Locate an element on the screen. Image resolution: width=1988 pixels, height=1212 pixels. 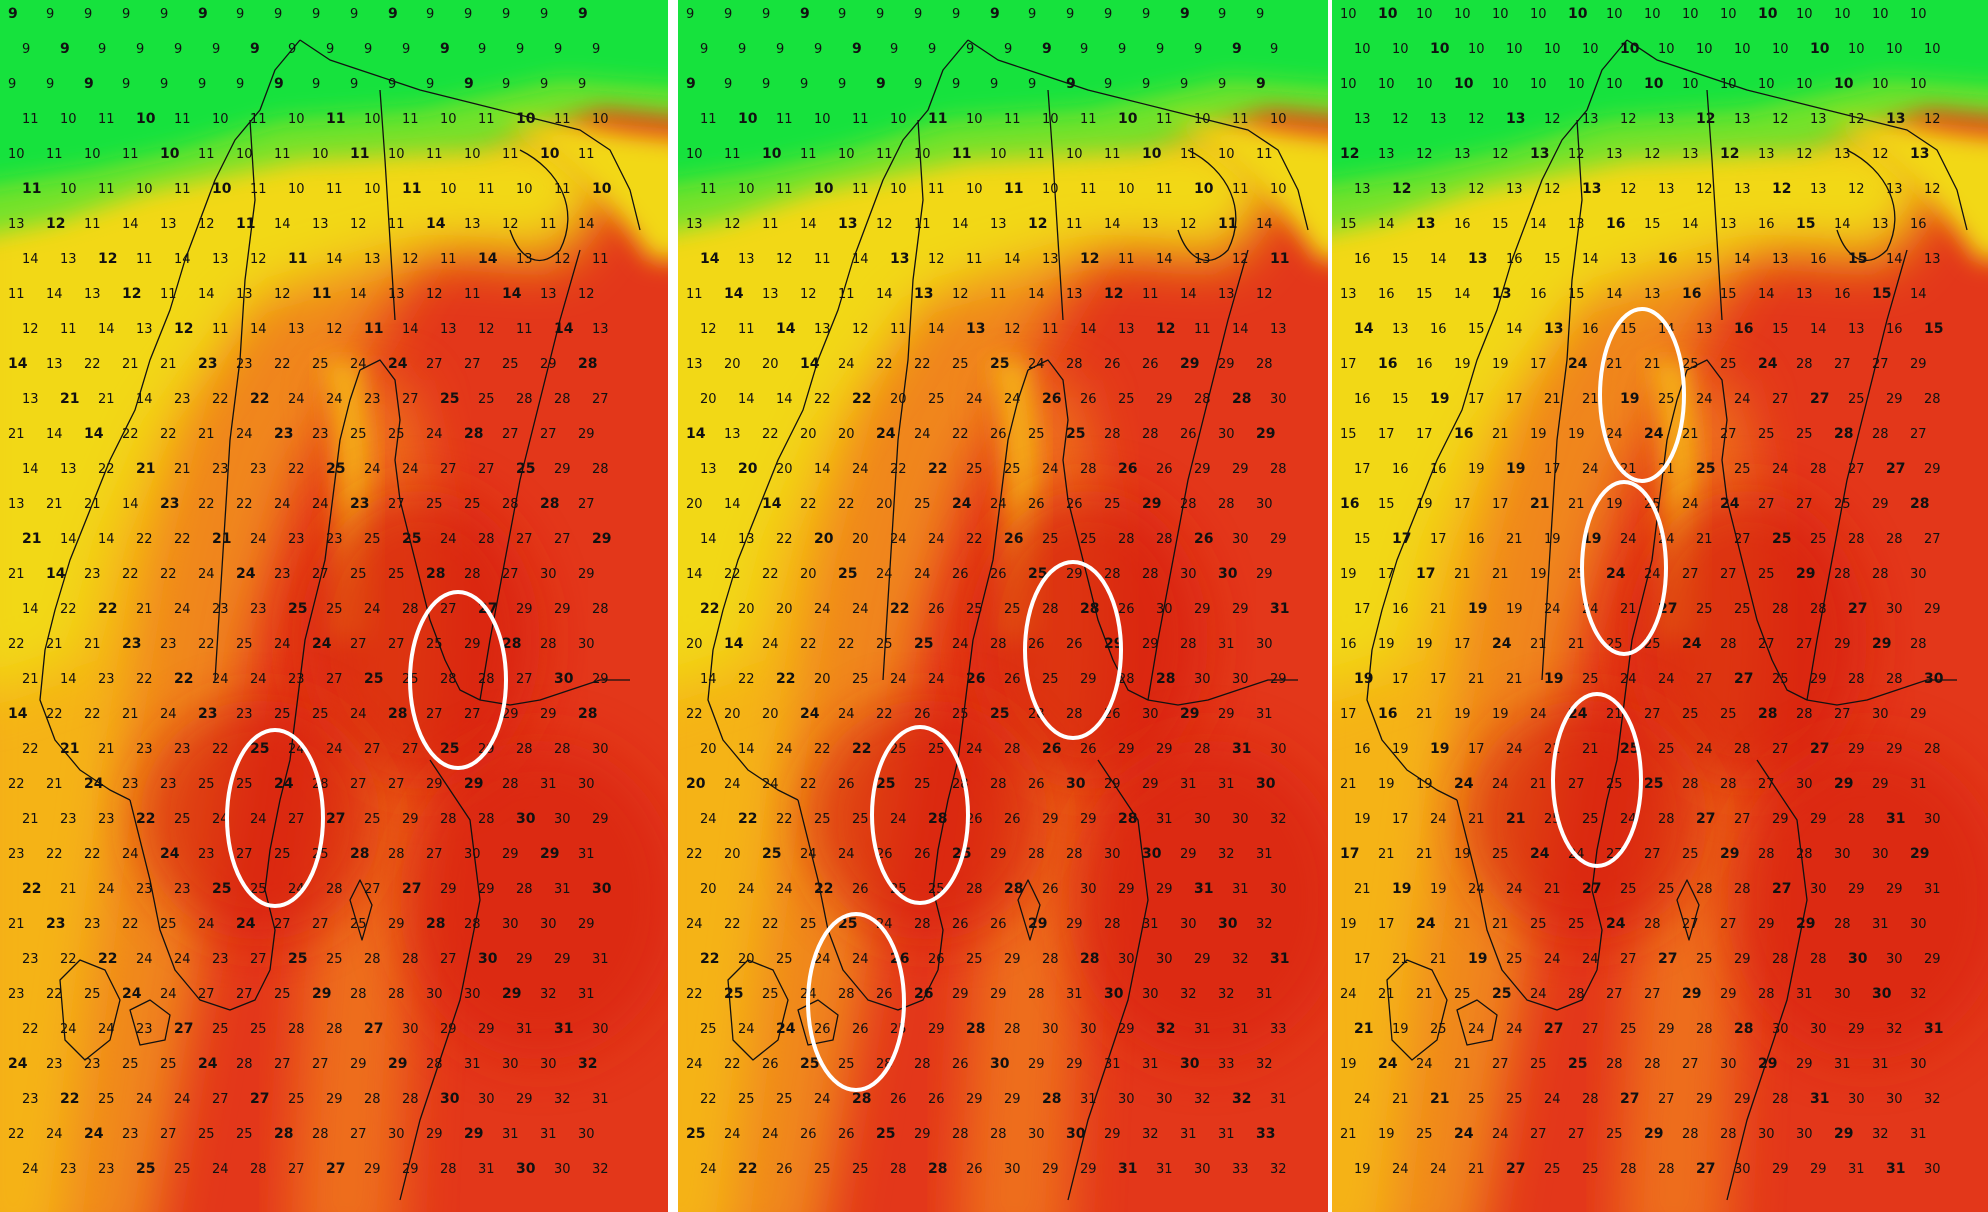
highlight-circle is located at coordinates (275, 818).